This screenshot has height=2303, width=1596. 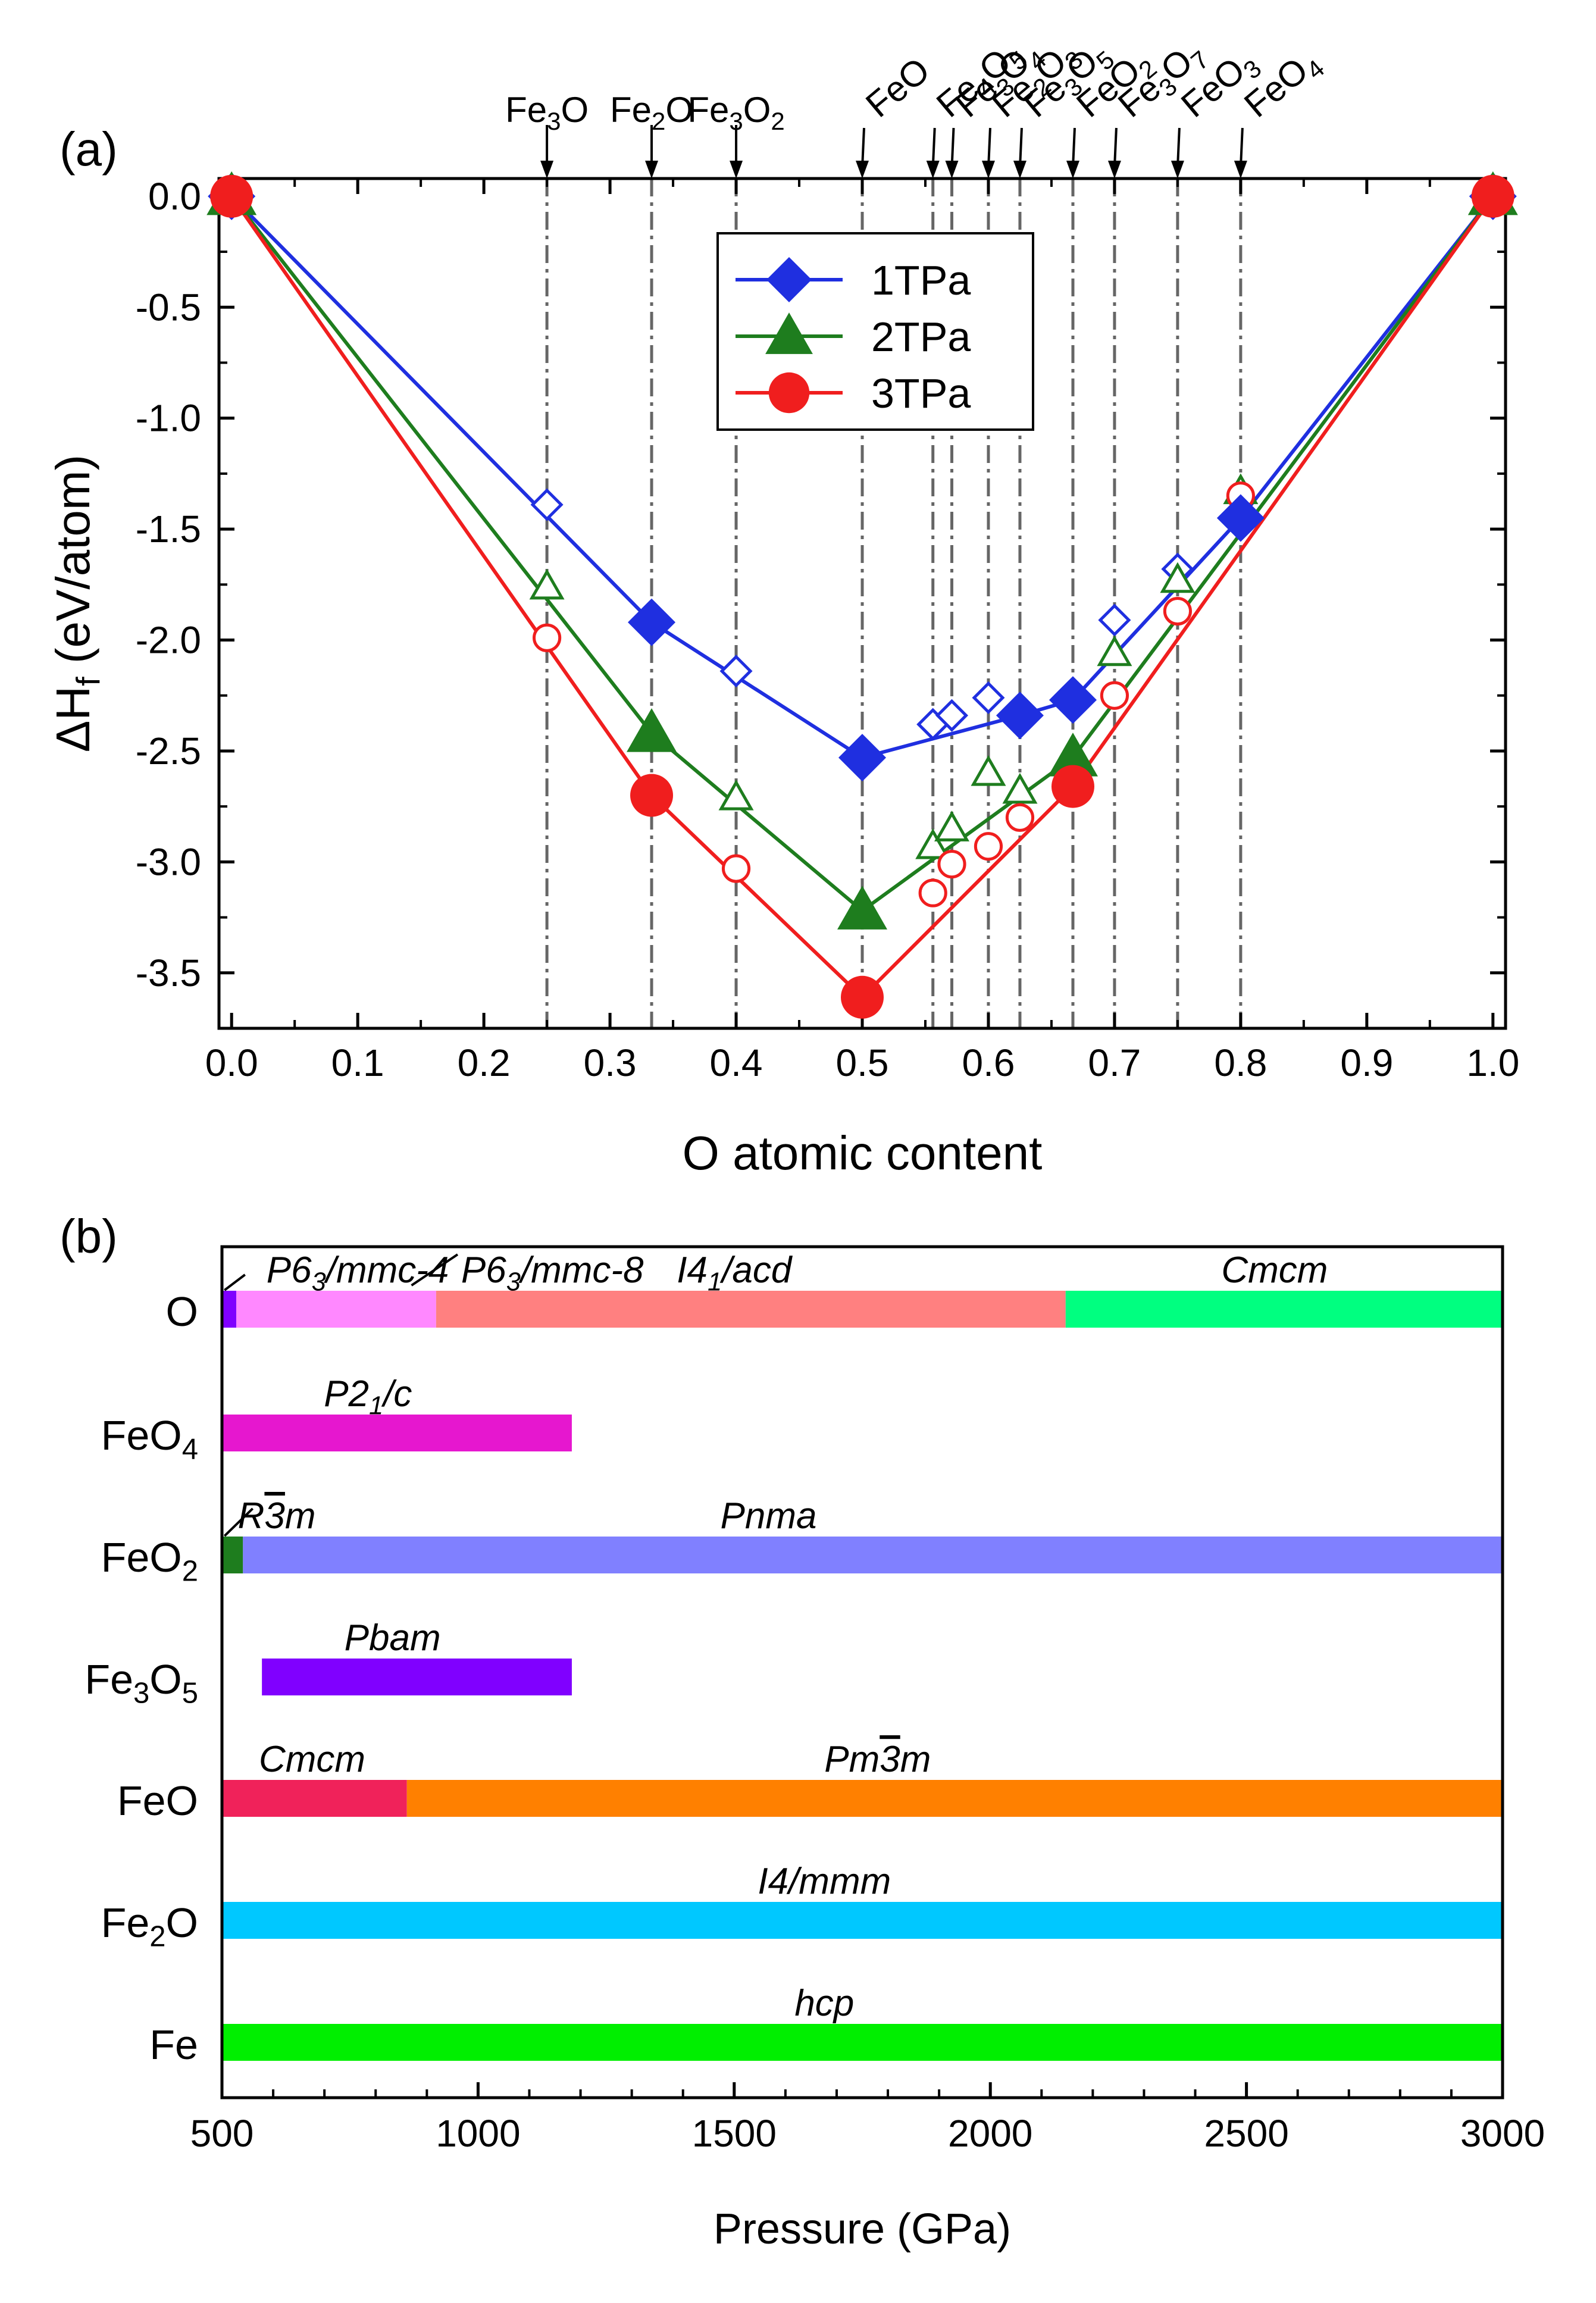 What do you see at coordinates (651, 112) in the screenshot?
I see `composition-label: Fe2O` at bounding box center [651, 112].